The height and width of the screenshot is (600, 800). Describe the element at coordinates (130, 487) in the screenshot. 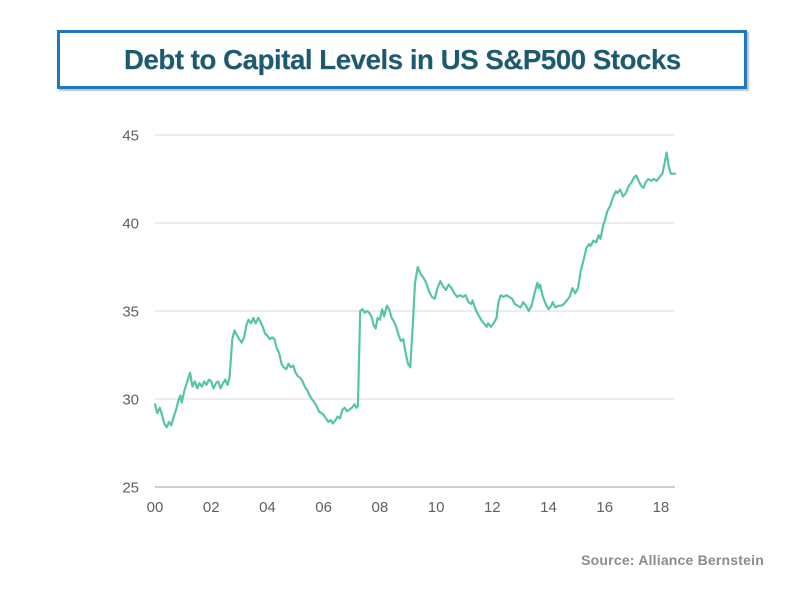

I see `y-tick-label: 25` at that location.